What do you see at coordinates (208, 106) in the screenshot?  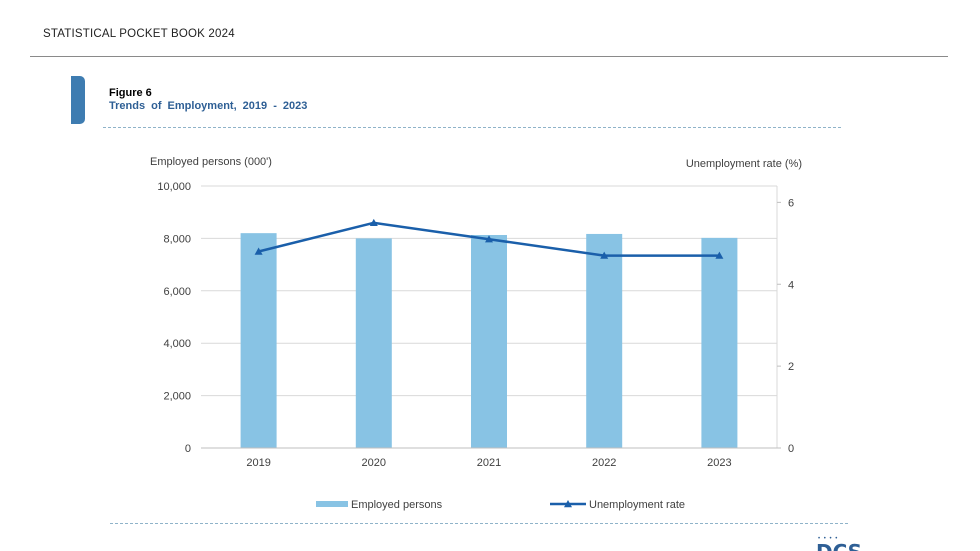 I see `figure-title: Trends of Employment, 2019 - 2023` at bounding box center [208, 106].